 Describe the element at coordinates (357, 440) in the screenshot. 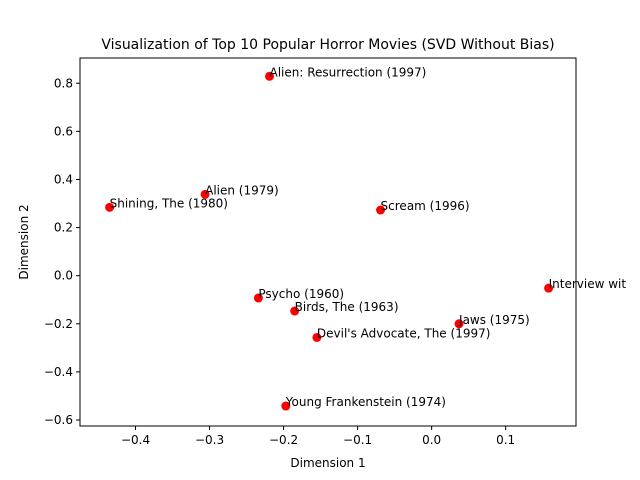

I see `x-tick-label: −0.1` at that location.